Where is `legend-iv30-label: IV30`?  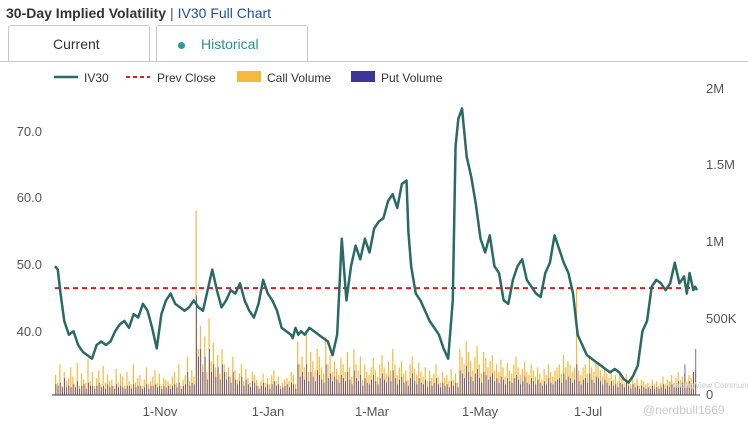 legend-iv30-label: IV30 is located at coordinates (96, 78).